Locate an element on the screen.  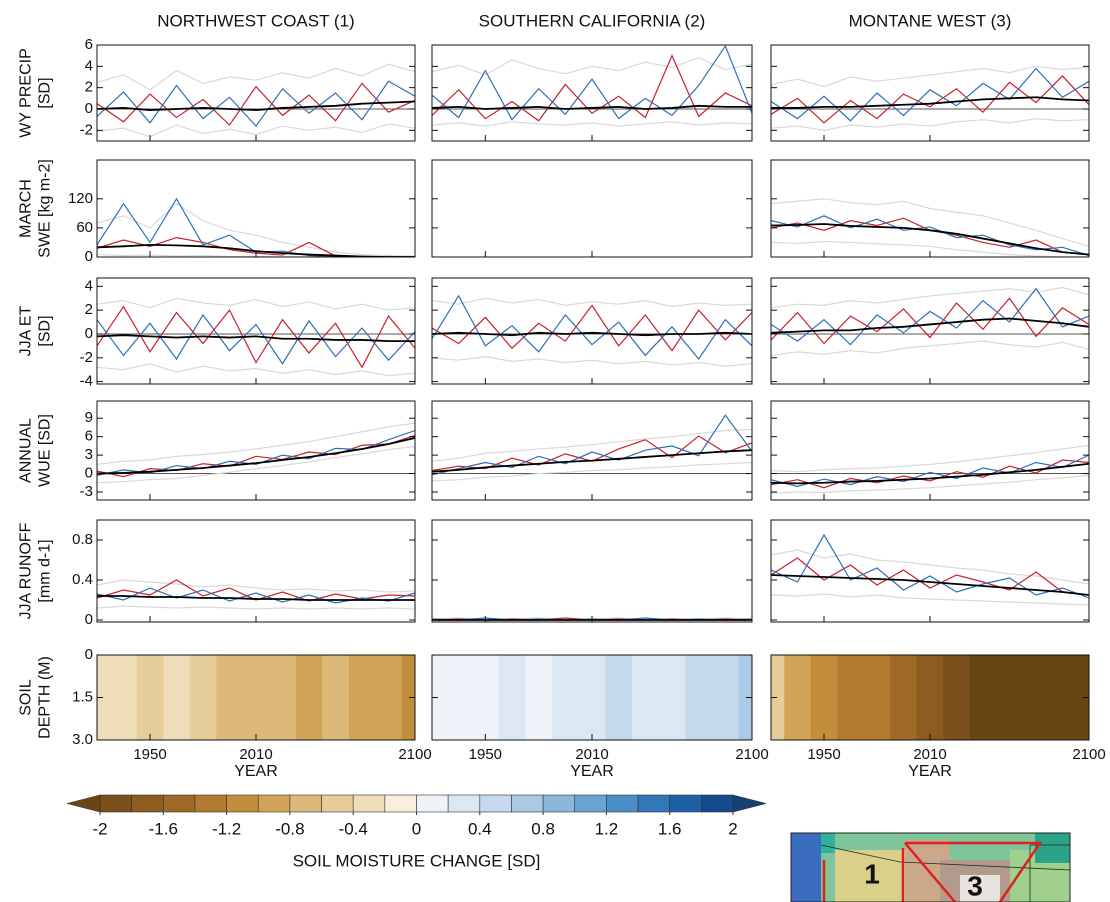
x-axis-title: YEAR is located at coordinates (930, 771).